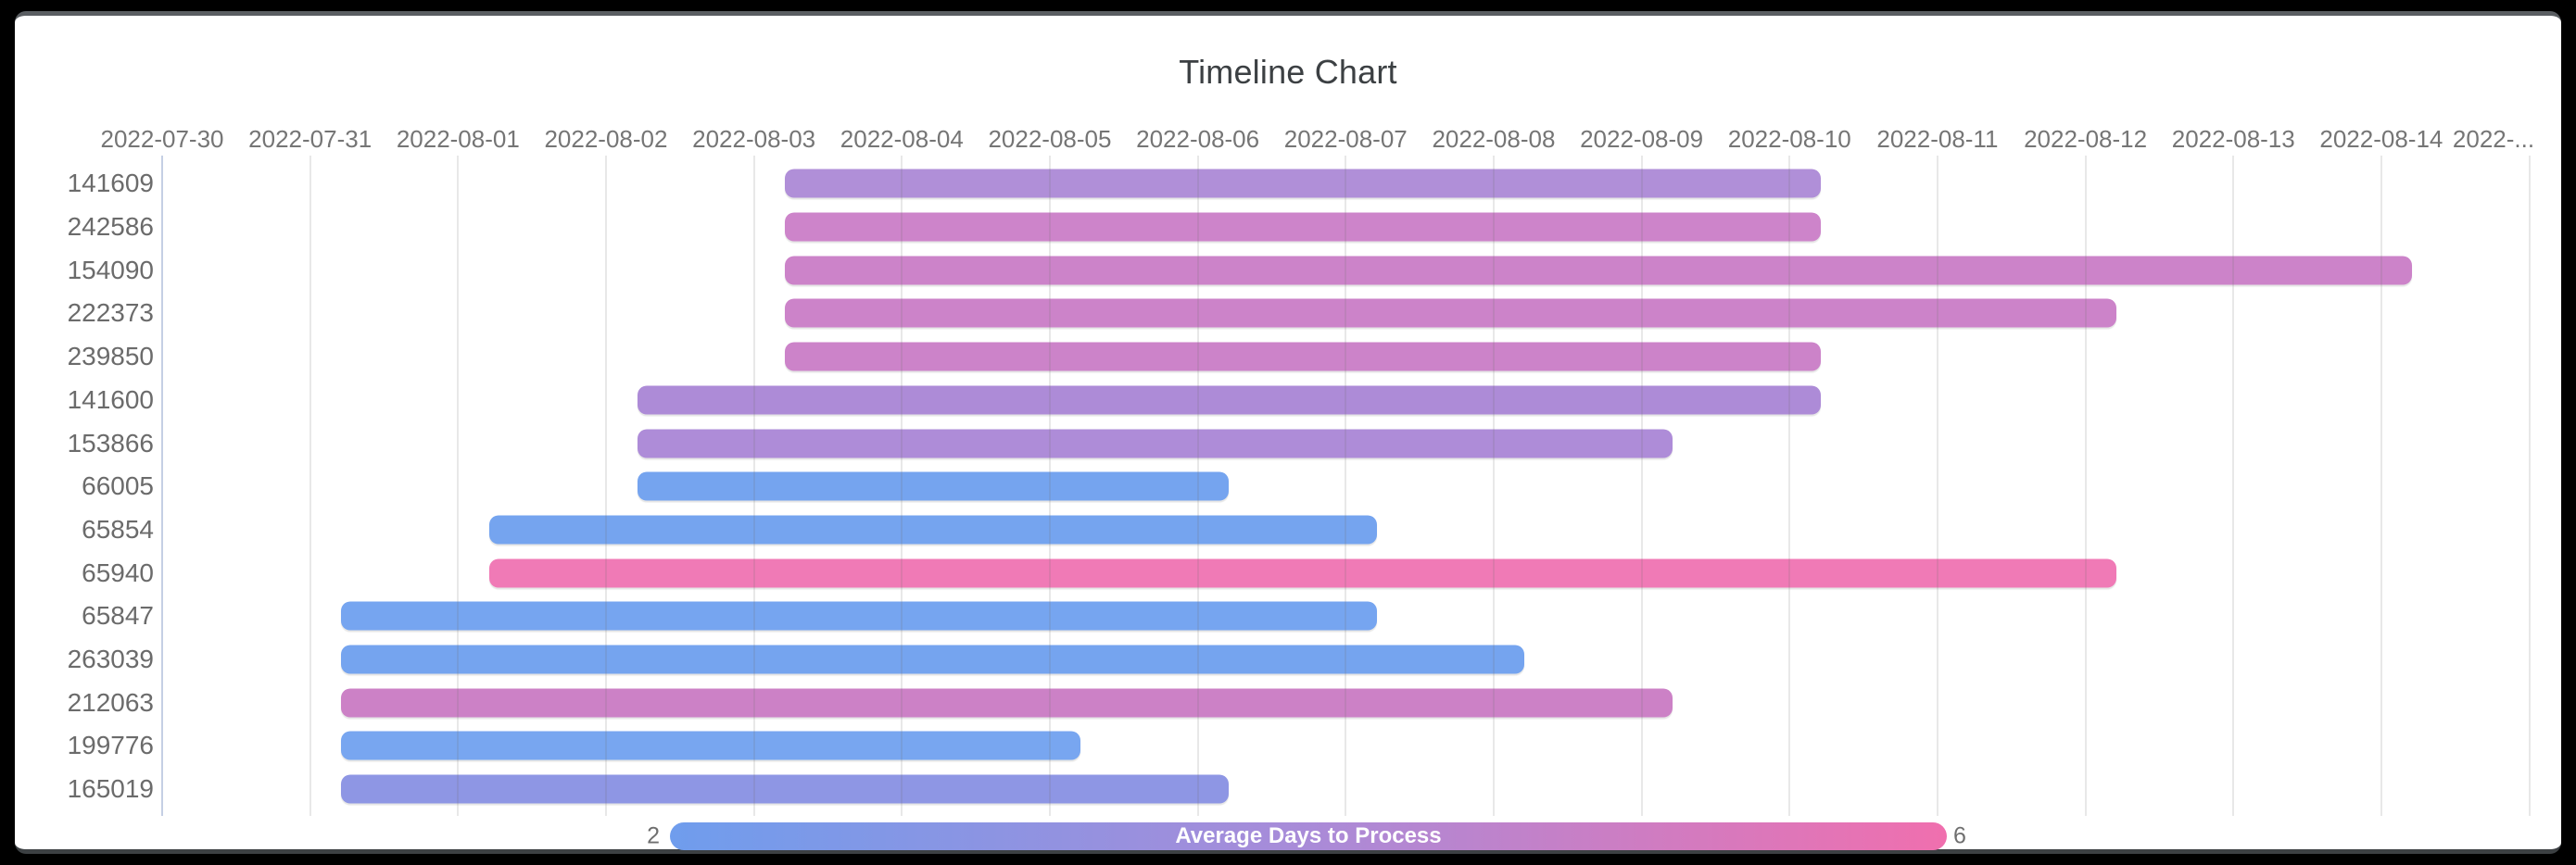  What do you see at coordinates (1050, 139) in the screenshot?
I see `x-axis-tick-label: 2022-08-05` at bounding box center [1050, 139].